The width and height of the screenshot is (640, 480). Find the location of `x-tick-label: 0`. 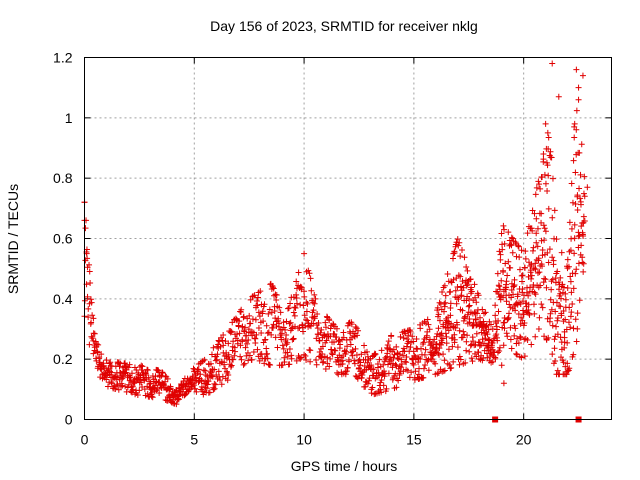

x-tick-label: 0 is located at coordinates (85, 440).